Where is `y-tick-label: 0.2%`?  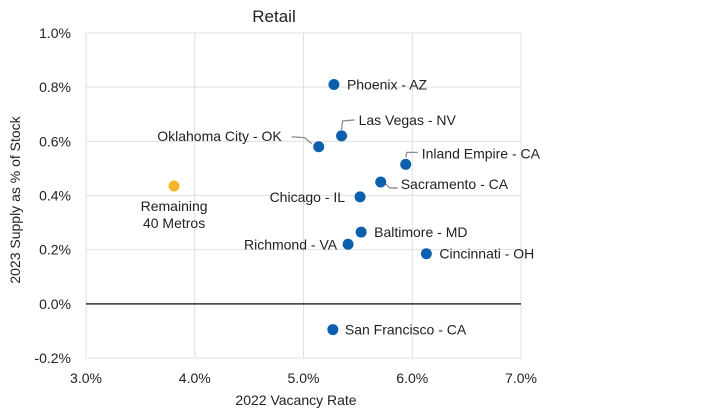
y-tick-label: 0.2% is located at coordinates (55, 250).